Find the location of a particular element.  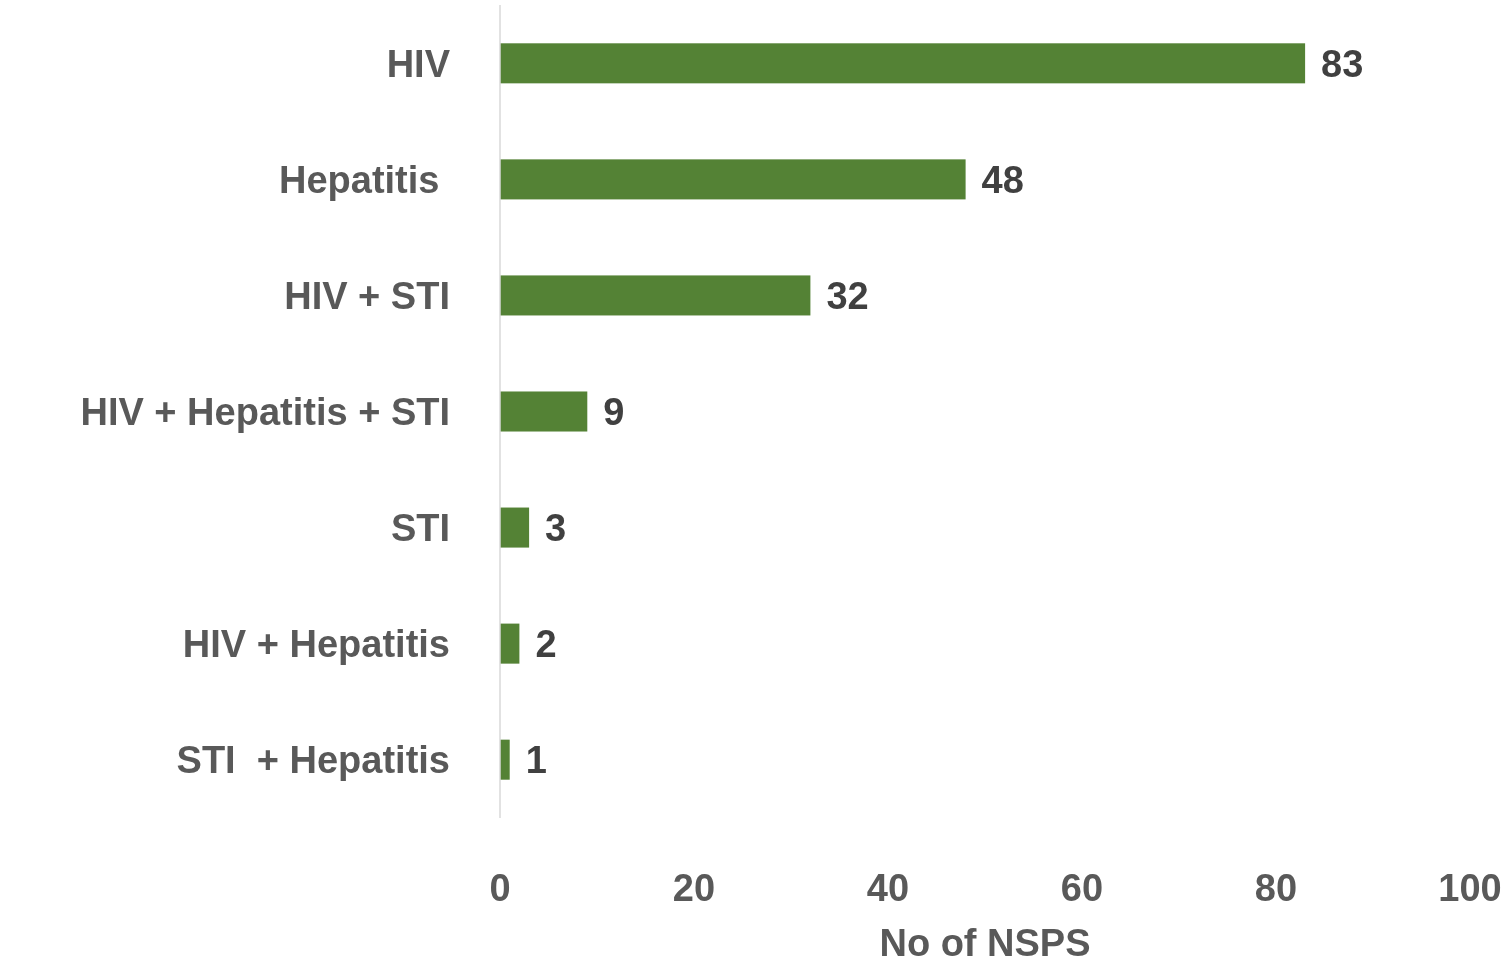

x-tick-label: 0 is located at coordinates (500, 887).